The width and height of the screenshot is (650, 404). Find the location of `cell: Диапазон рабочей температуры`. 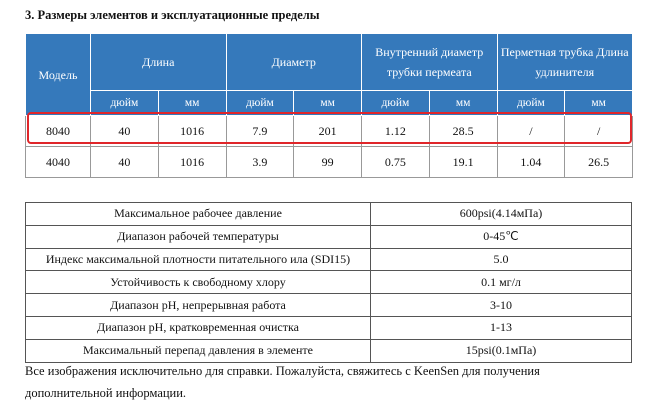

cell: Диапазон рабочей температуры is located at coordinates (198, 236).